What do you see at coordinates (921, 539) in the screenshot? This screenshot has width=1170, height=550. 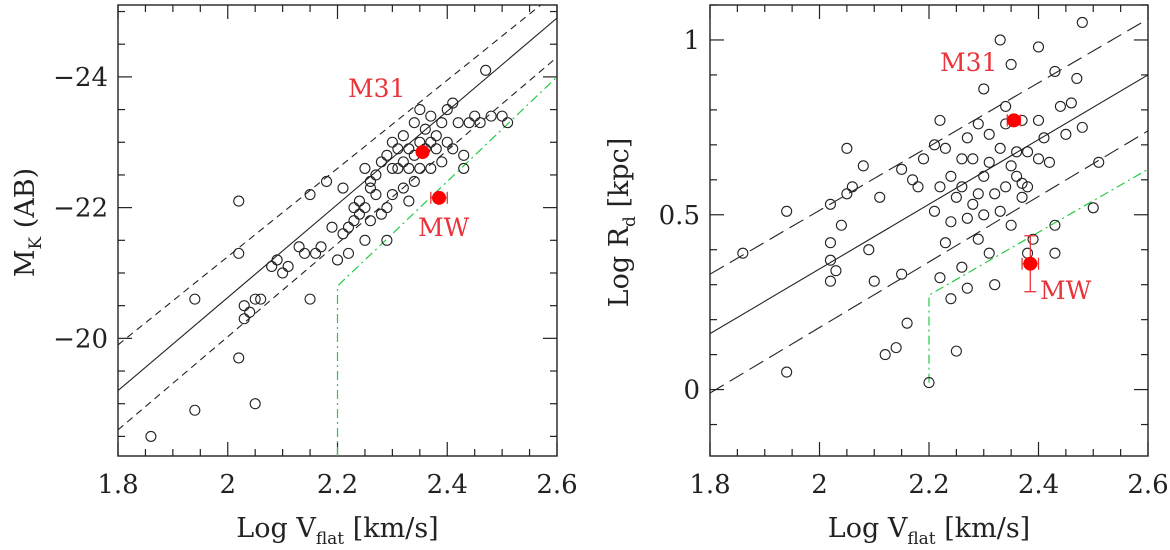 I see `x-axis-label-subscript: flat` at bounding box center [921, 539].